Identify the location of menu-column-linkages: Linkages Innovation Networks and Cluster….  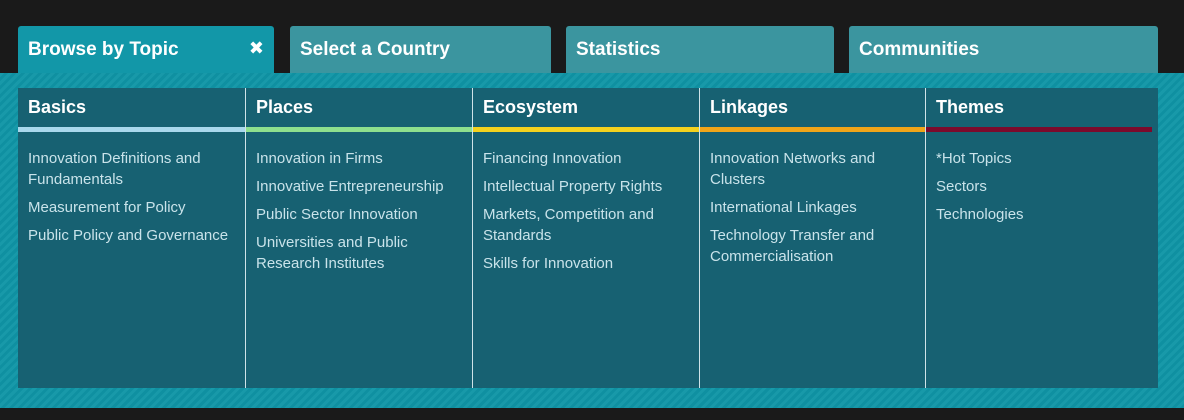
(812, 238).